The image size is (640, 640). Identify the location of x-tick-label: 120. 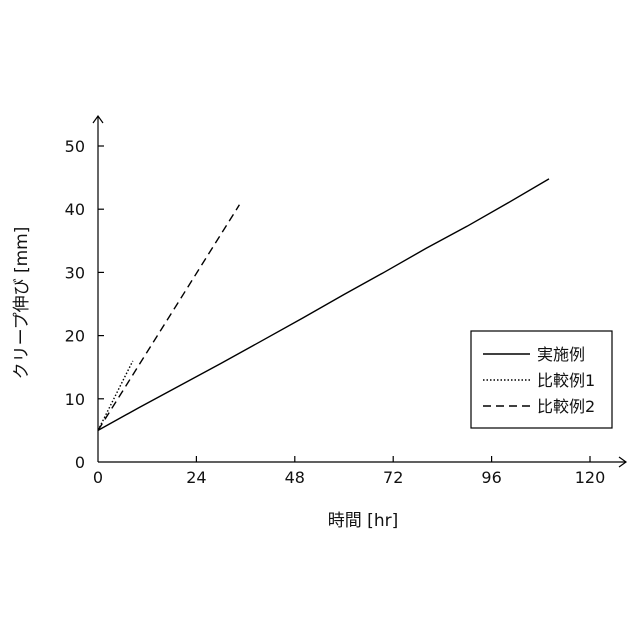
(590, 477).